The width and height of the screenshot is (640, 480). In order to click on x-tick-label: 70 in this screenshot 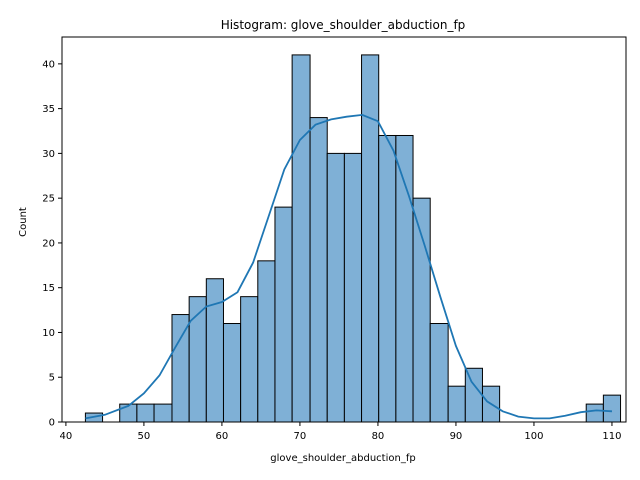, I will do `click(300, 436)`.